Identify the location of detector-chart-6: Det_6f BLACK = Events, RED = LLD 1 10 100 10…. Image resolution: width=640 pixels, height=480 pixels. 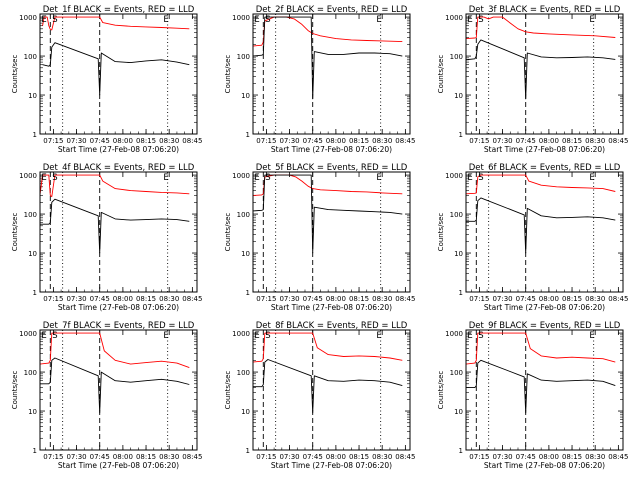
(532, 237).